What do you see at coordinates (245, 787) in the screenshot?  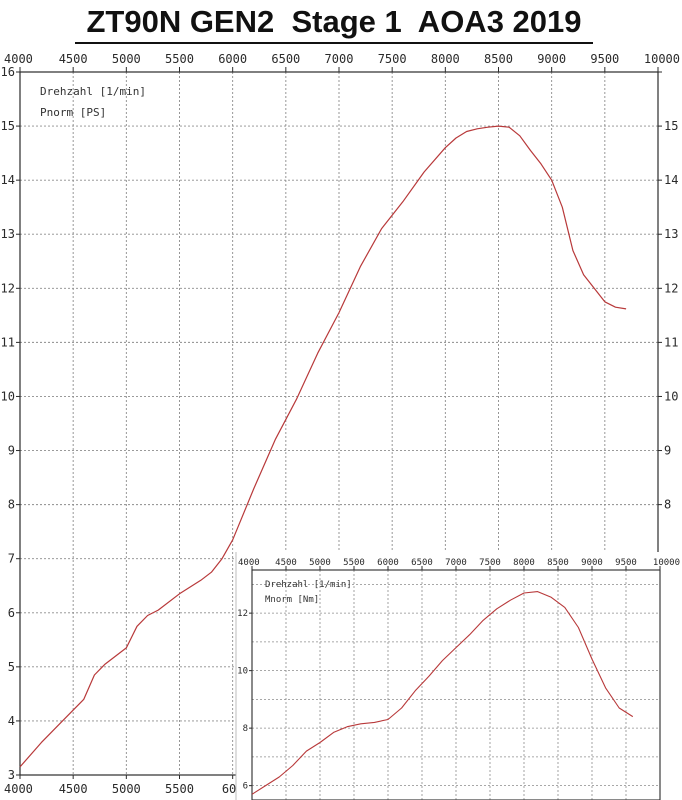 I see `inset-y-tick-label: 6` at bounding box center [245, 787].